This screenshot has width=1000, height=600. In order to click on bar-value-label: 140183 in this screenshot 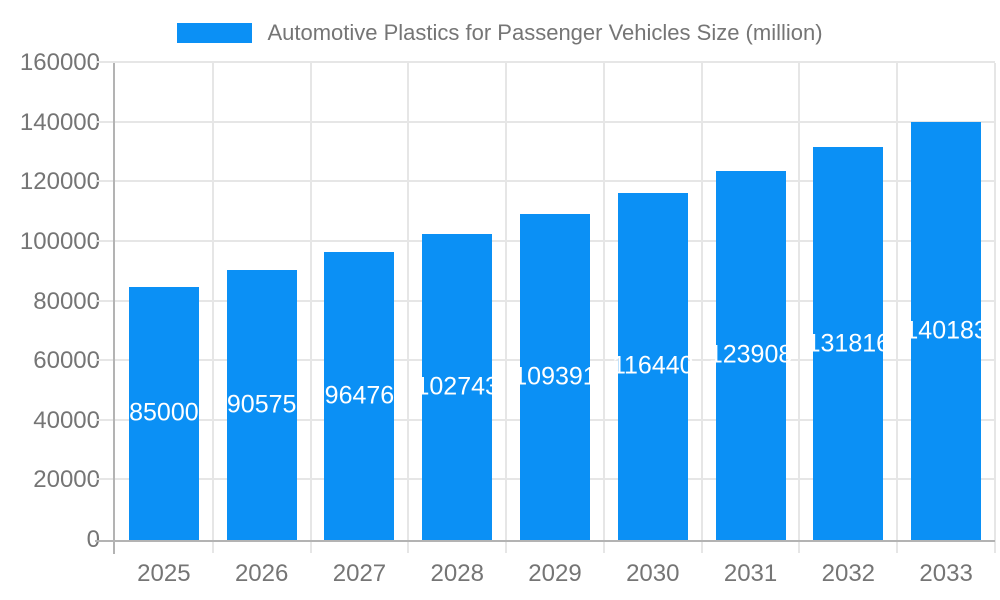, I will do `click(946, 330)`.